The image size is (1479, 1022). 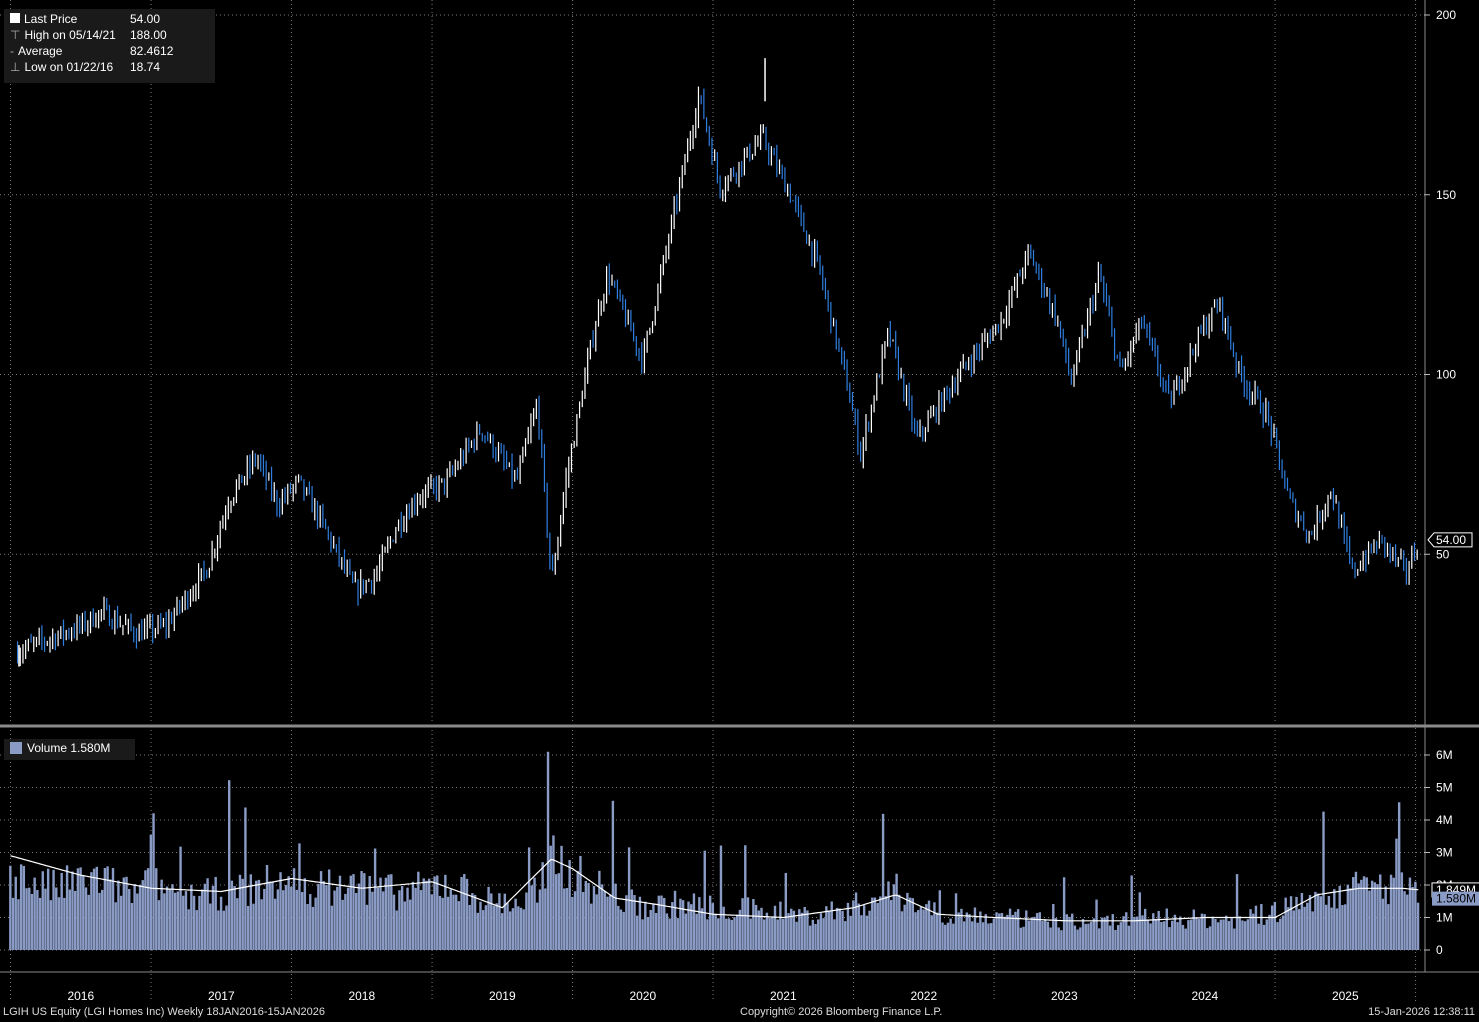 I want to click on low-label: Low on 01/22/16, so click(x=69, y=67).